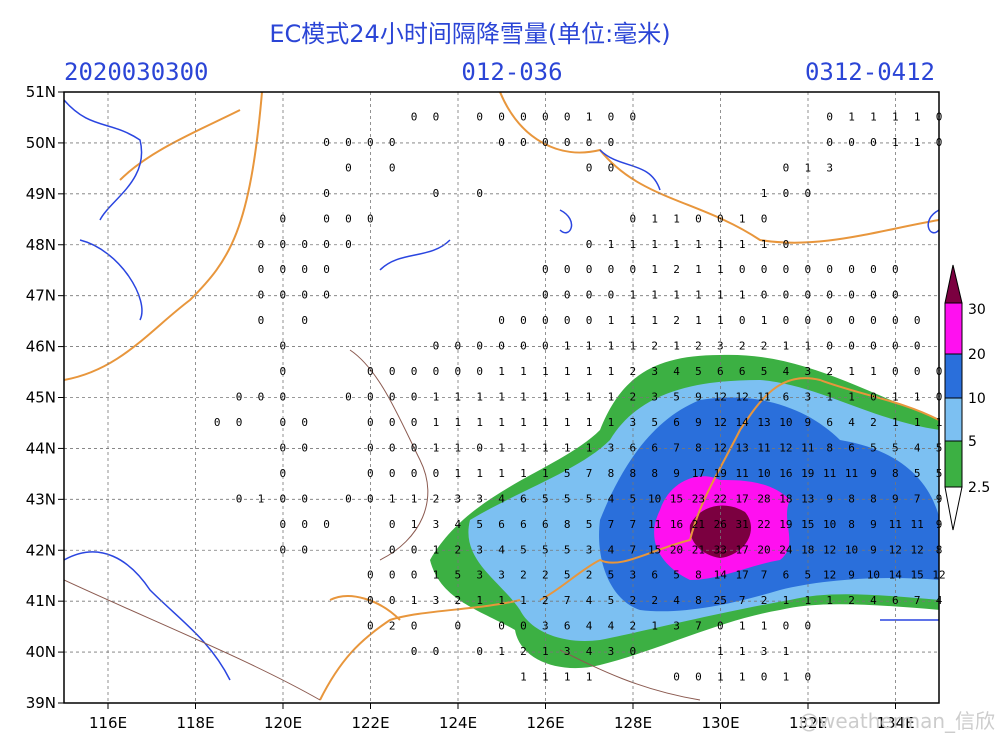  I want to click on y-tick-label: 45N, so click(41, 398).